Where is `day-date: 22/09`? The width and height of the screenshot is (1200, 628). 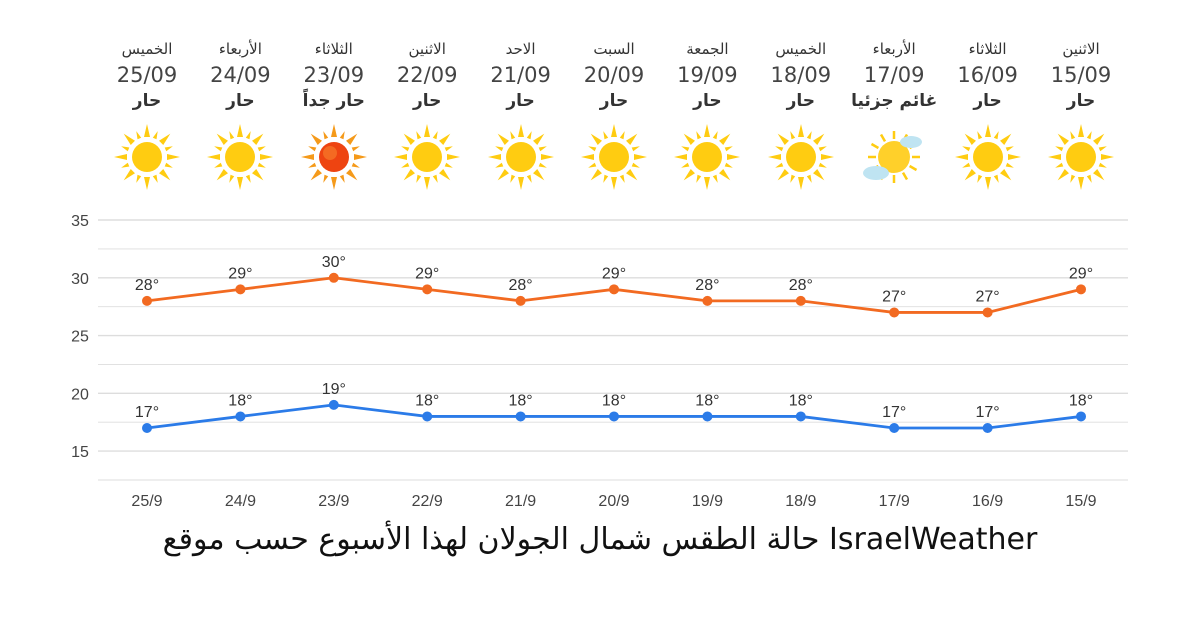
day-date: 22/09 is located at coordinates (427, 75).